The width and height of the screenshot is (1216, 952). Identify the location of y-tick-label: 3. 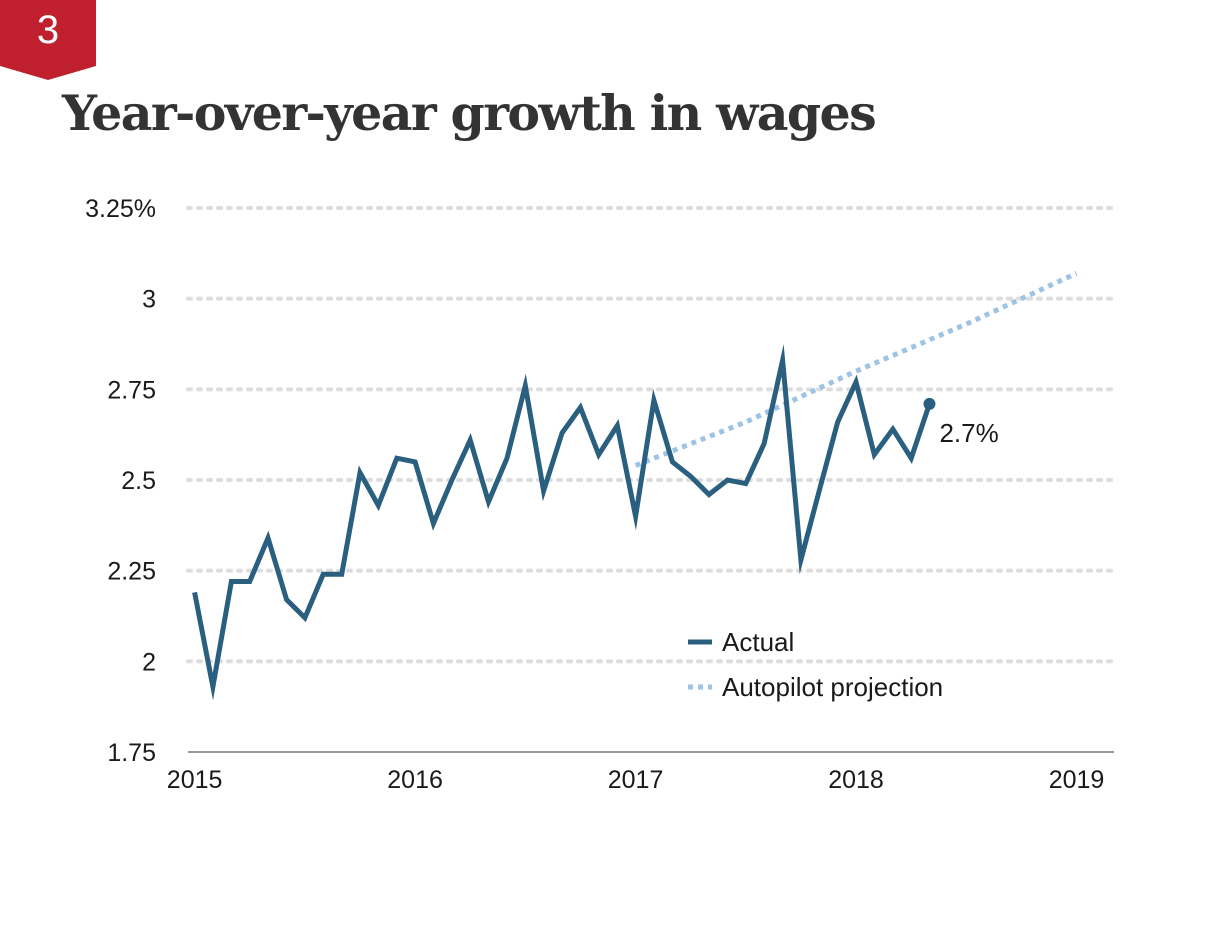
(149, 300).